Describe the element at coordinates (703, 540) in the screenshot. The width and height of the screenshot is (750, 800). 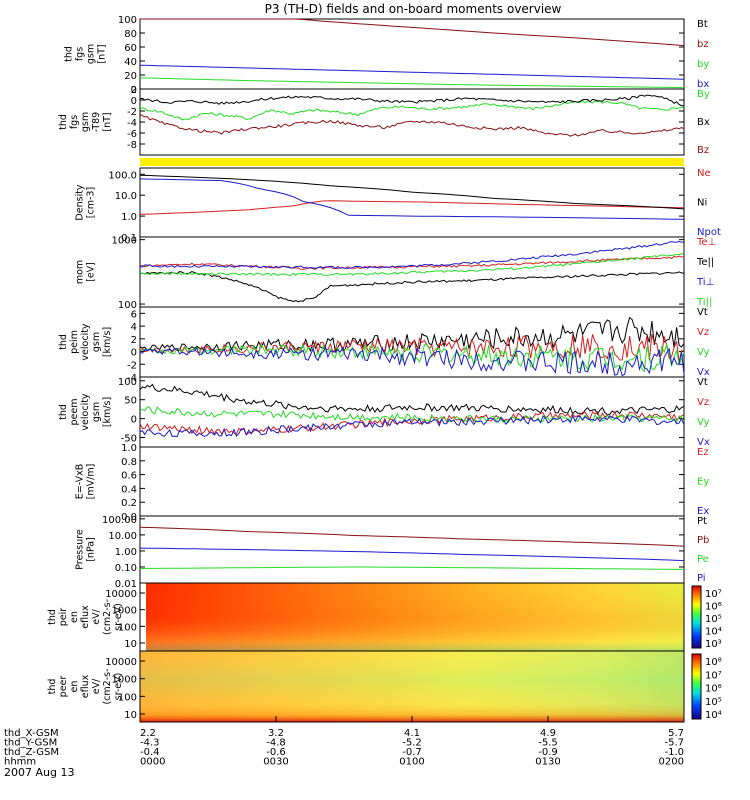
I see `legend-Pb: Pb` at that location.